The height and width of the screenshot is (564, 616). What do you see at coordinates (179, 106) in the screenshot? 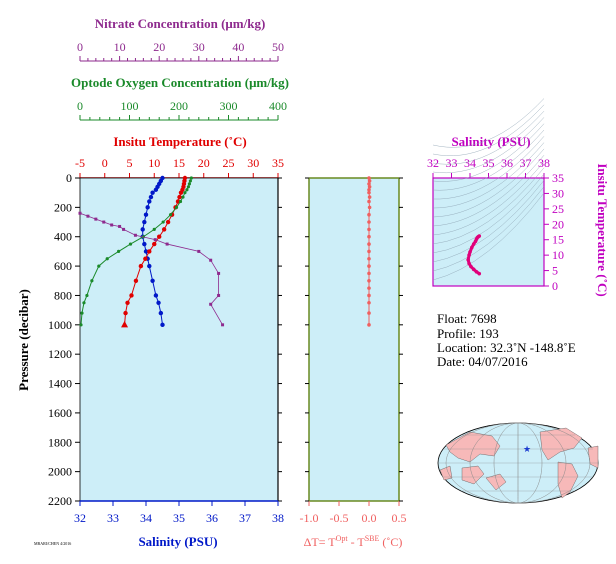
I see `tick-label: 200` at bounding box center [179, 106].